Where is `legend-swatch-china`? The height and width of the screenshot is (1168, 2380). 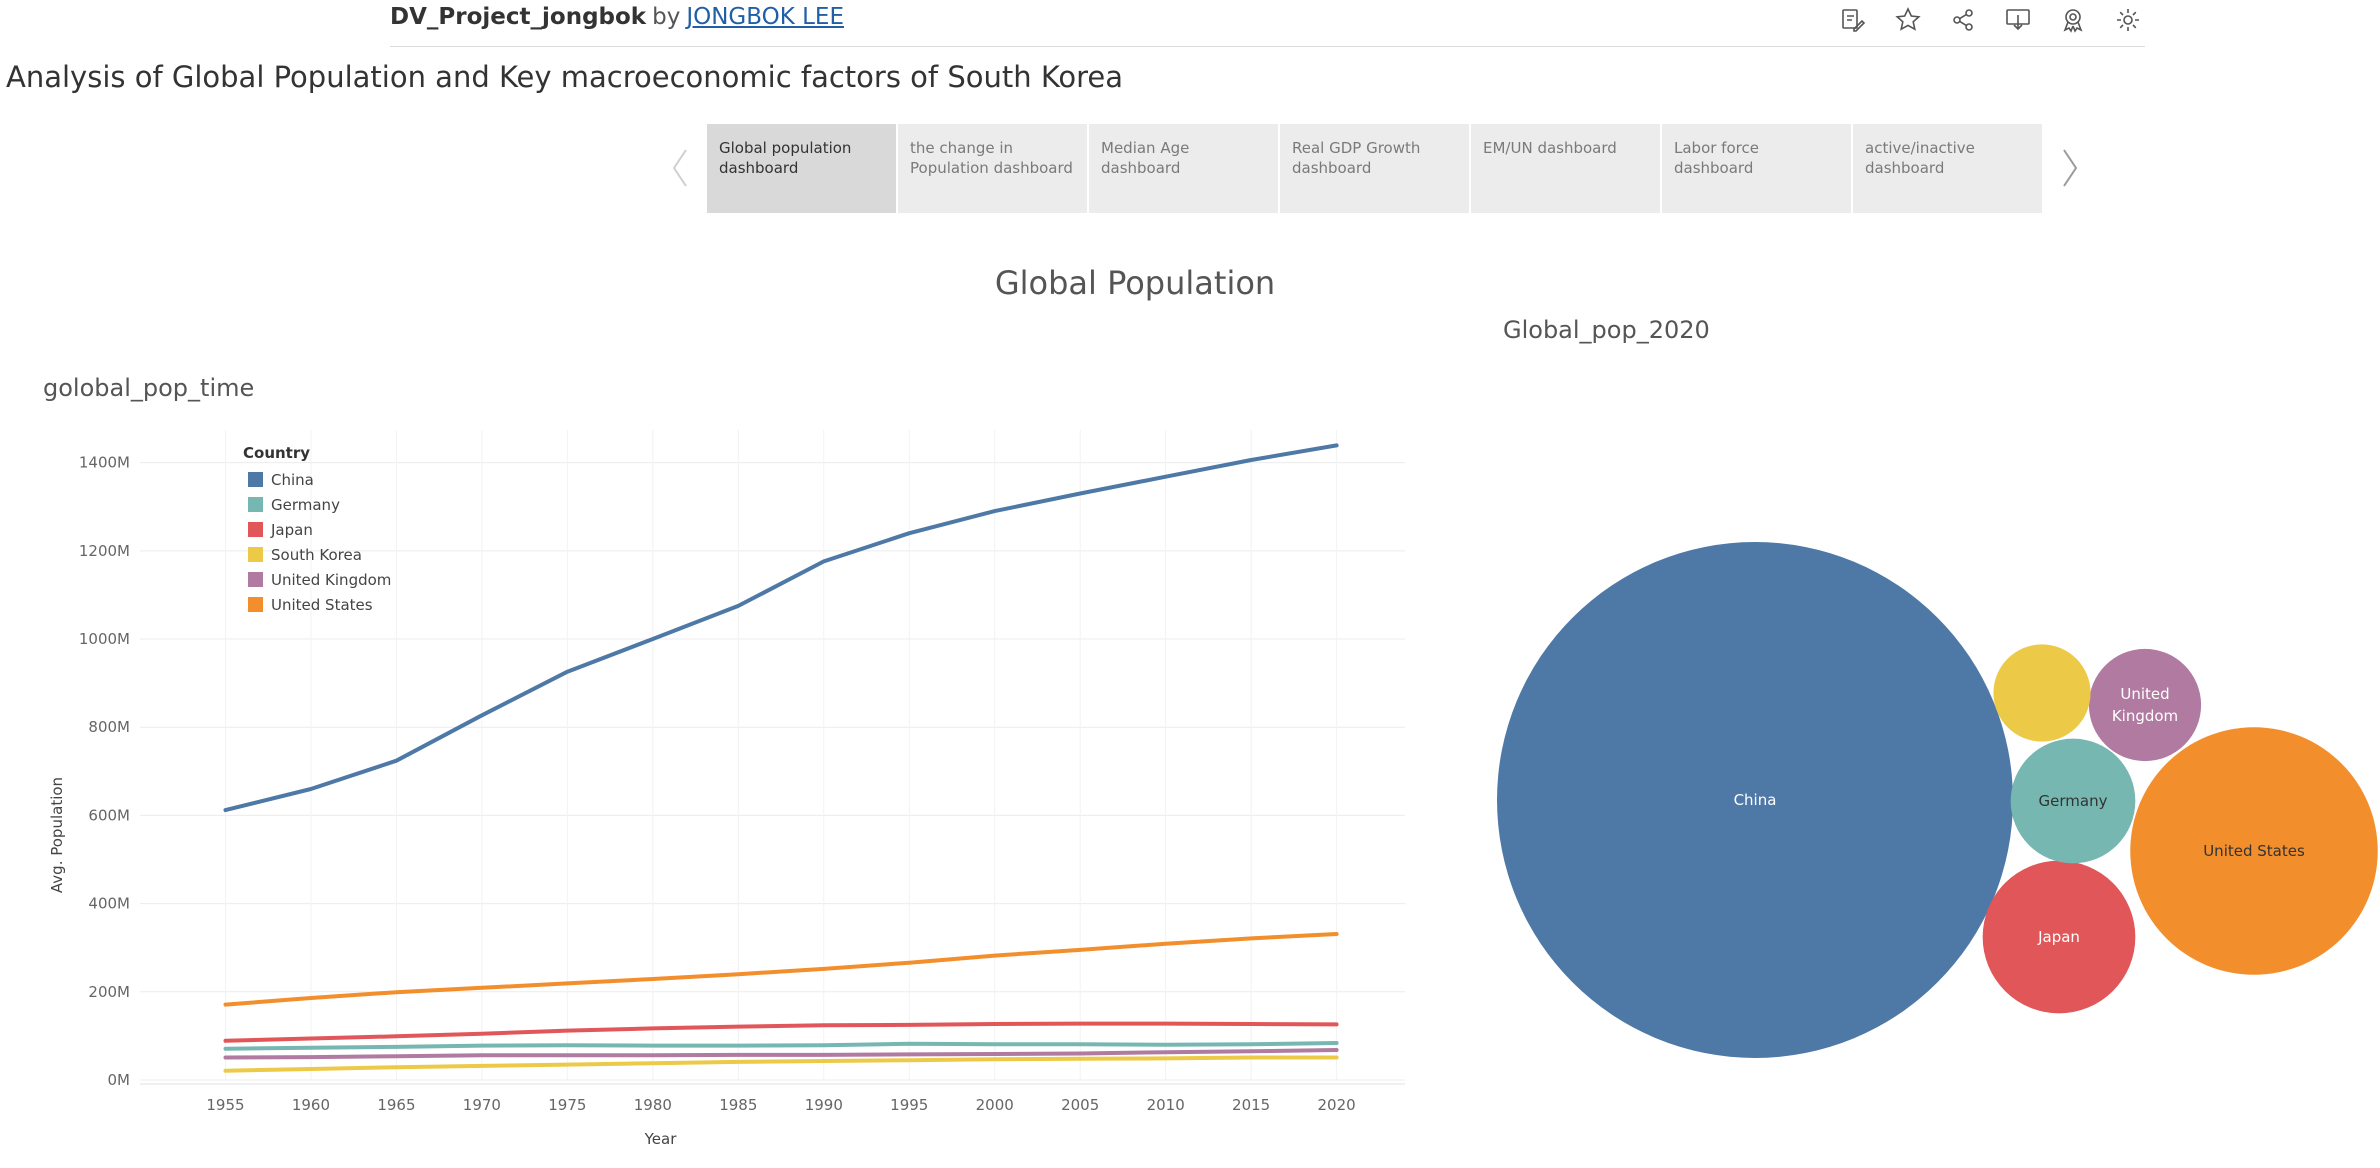 legend-swatch-china is located at coordinates (255, 479).